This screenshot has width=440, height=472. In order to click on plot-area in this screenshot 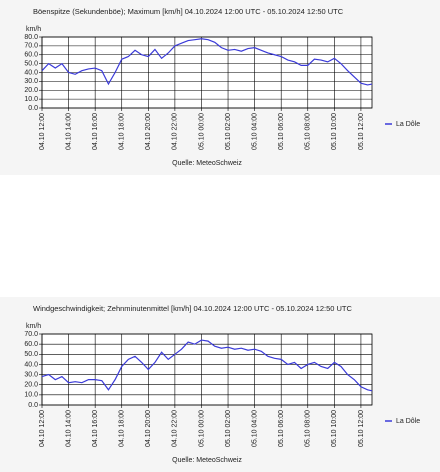, I will do `click(207, 369)`.